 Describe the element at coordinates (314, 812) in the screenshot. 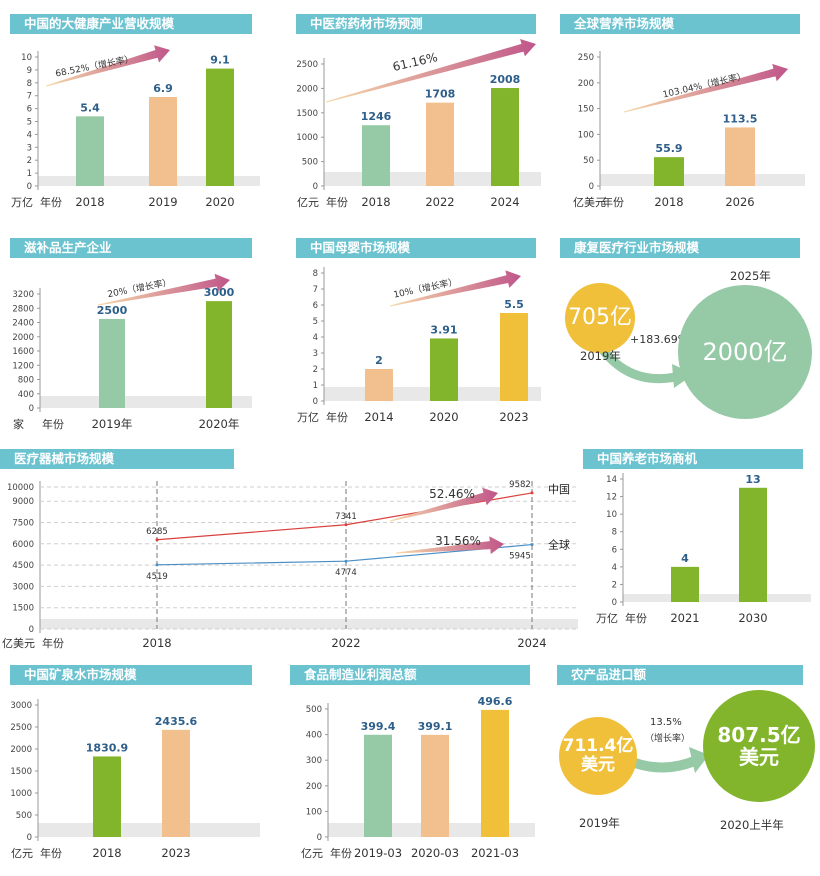

I see `y-tick-label: 100` at that location.